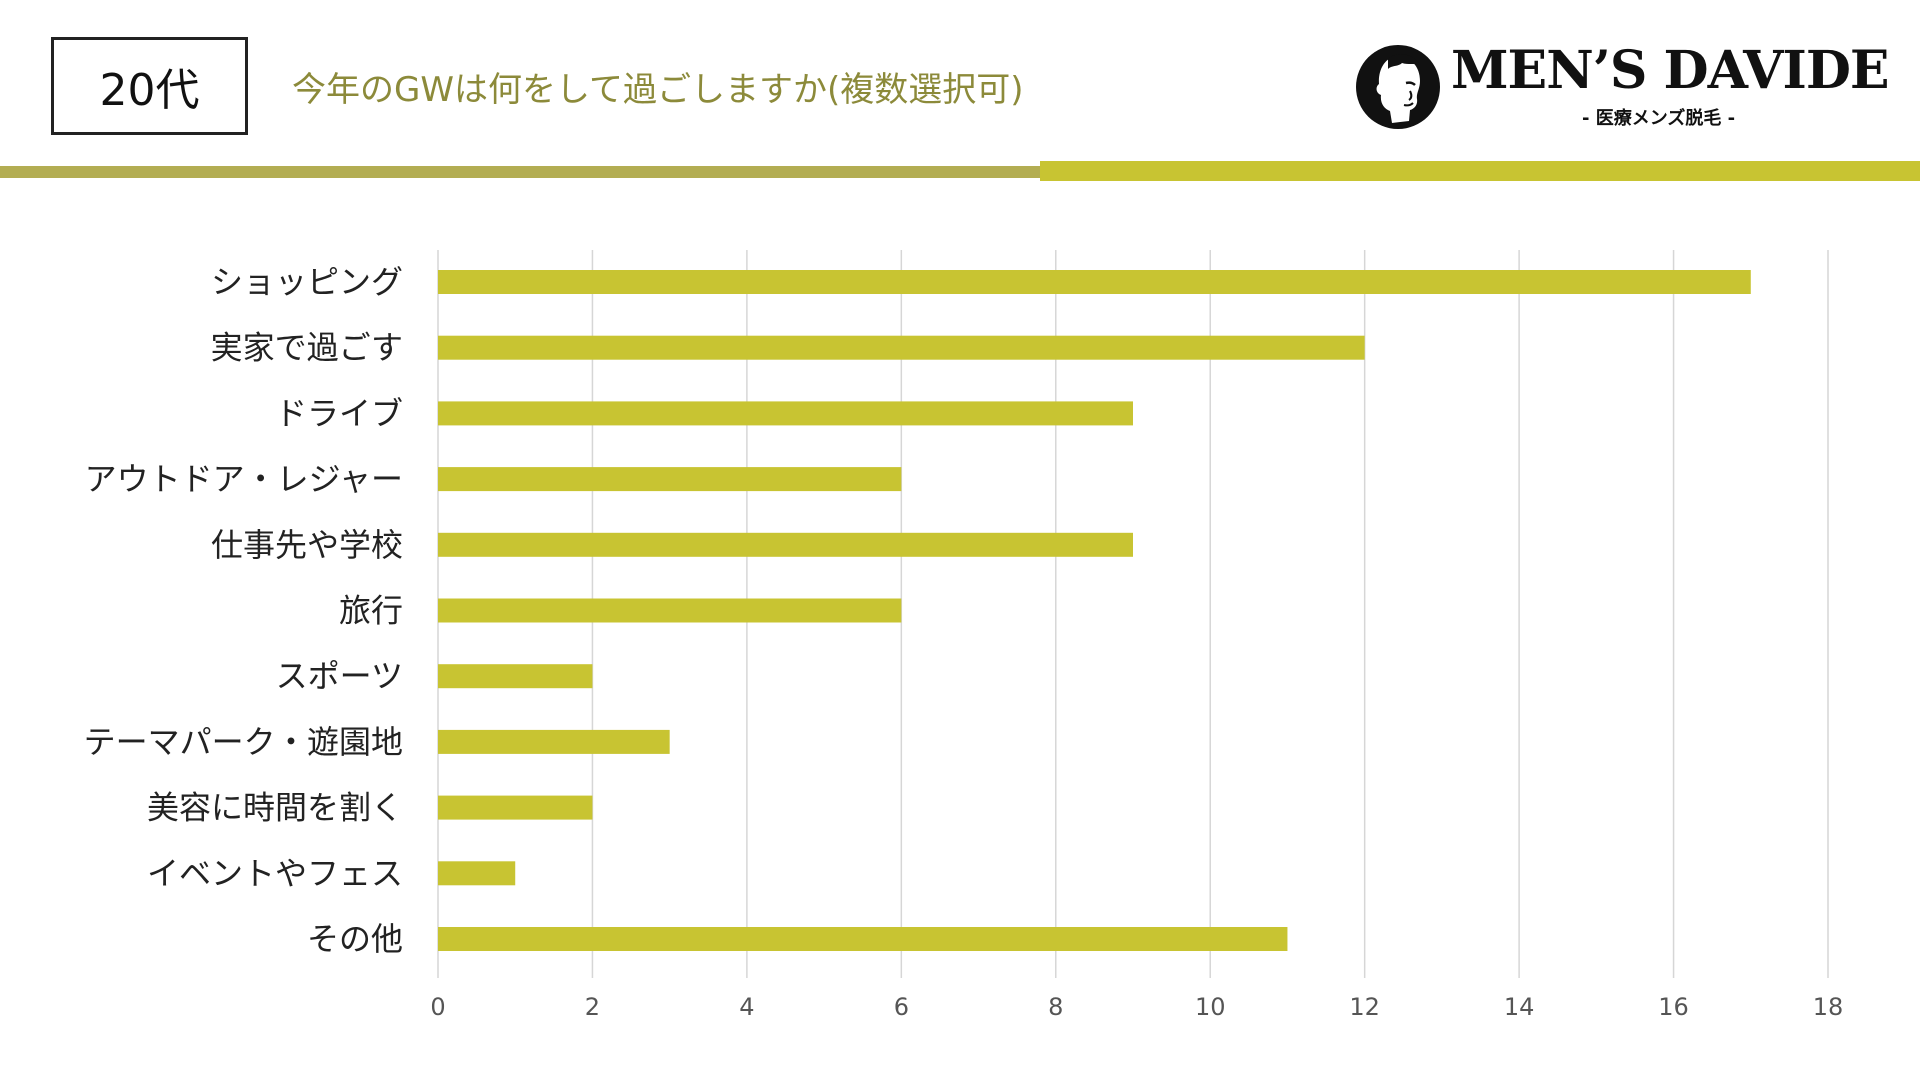 The width and height of the screenshot is (1920, 1080). I want to click on x-tick-label: 10, so click(1210, 1007).